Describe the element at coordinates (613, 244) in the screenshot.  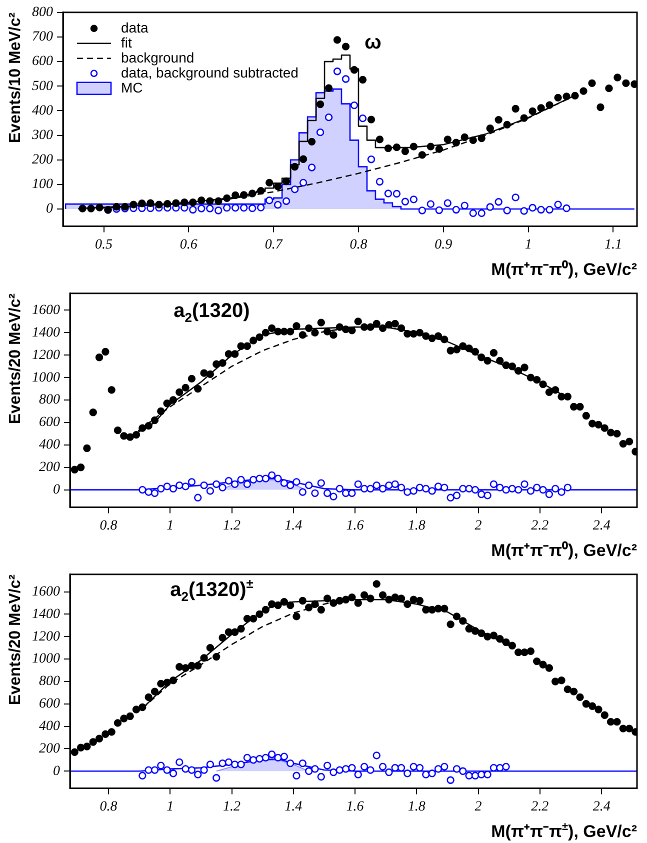
I see `x-tick-label: 1.1` at that location.